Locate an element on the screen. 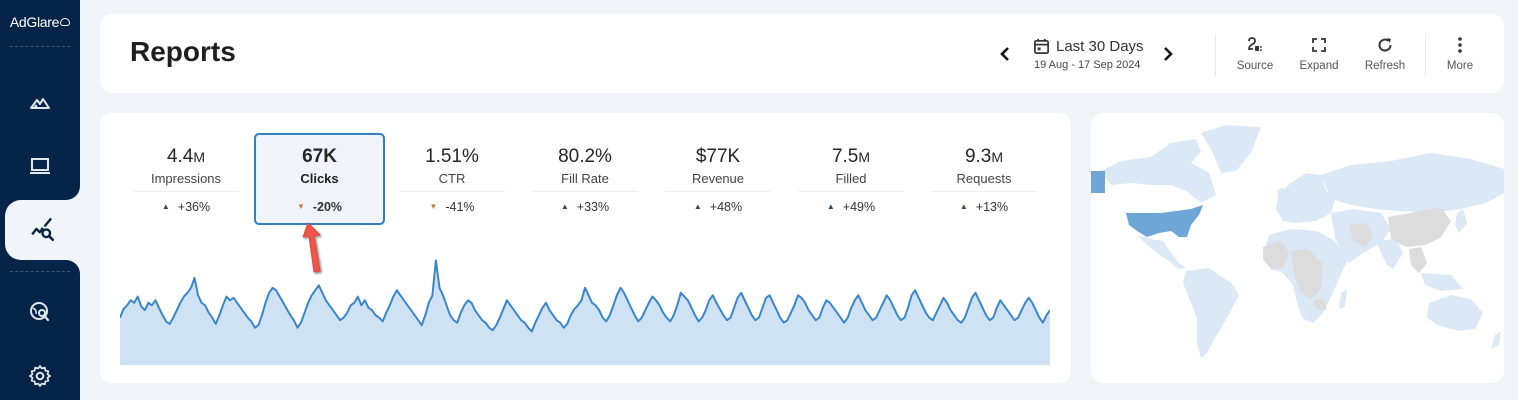  metric-clicks: 67K Clicks ▼ -20% is located at coordinates (319, 179).